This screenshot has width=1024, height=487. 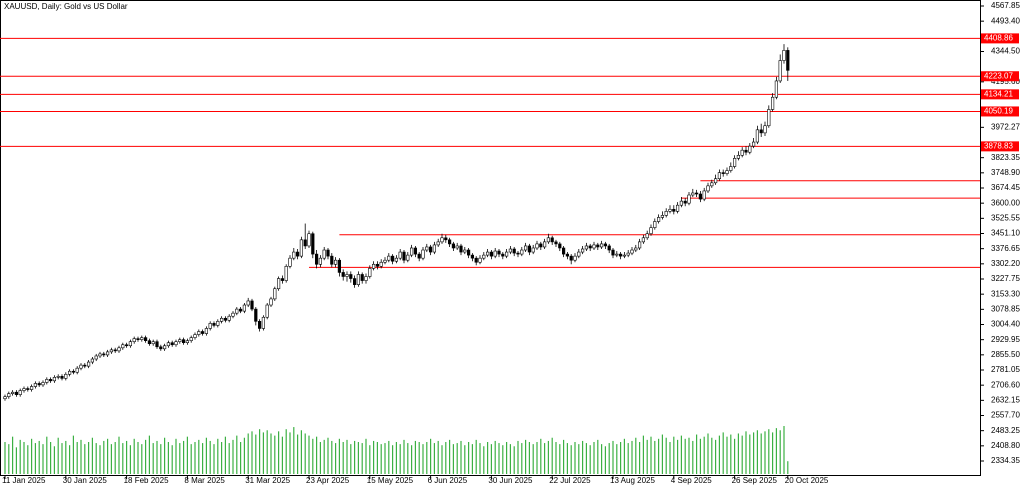 What do you see at coordinates (1005, 415) in the screenshot?
I see `y-tick-label: 2557.70` at bounding box center [1005, 415].